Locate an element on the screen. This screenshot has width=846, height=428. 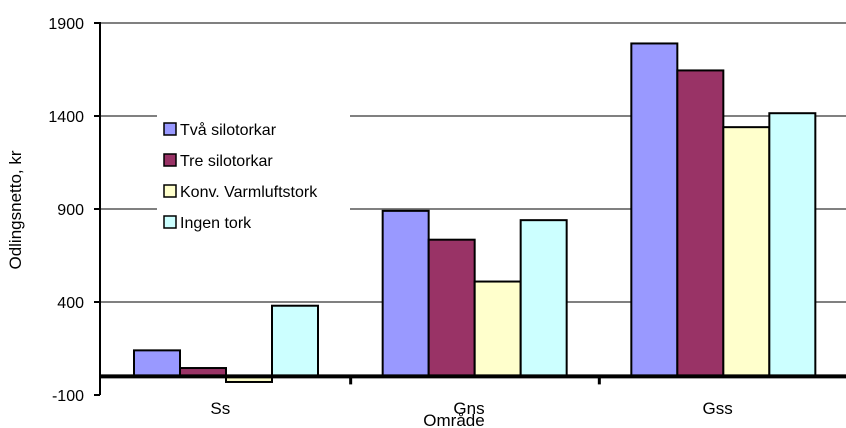
x-category-label: Gss is located at coordinates (718, 408).